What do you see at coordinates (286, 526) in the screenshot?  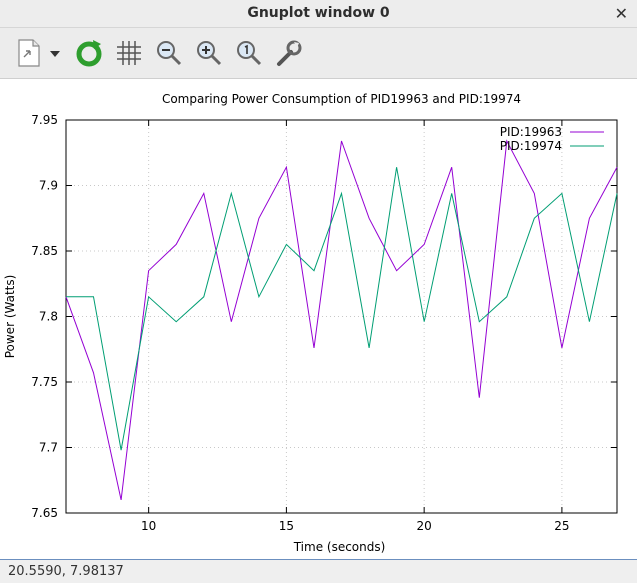 I see `x-tick-label: 15` at bounding box center [286, 526].